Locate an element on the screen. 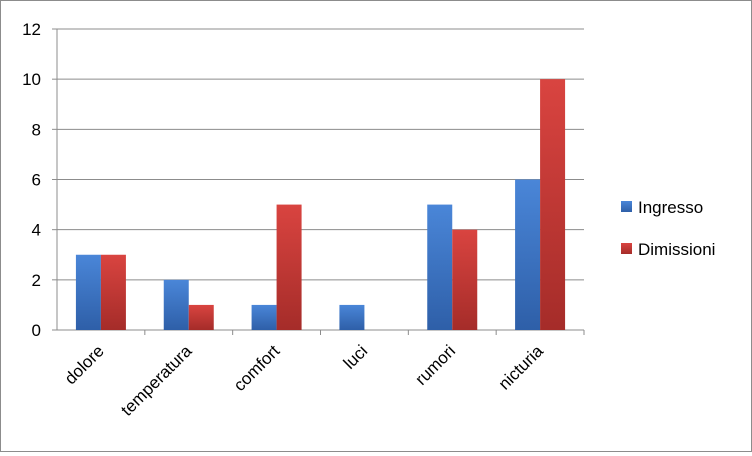  bar-dimissioni-rumori is located at coordinates (465, 279).